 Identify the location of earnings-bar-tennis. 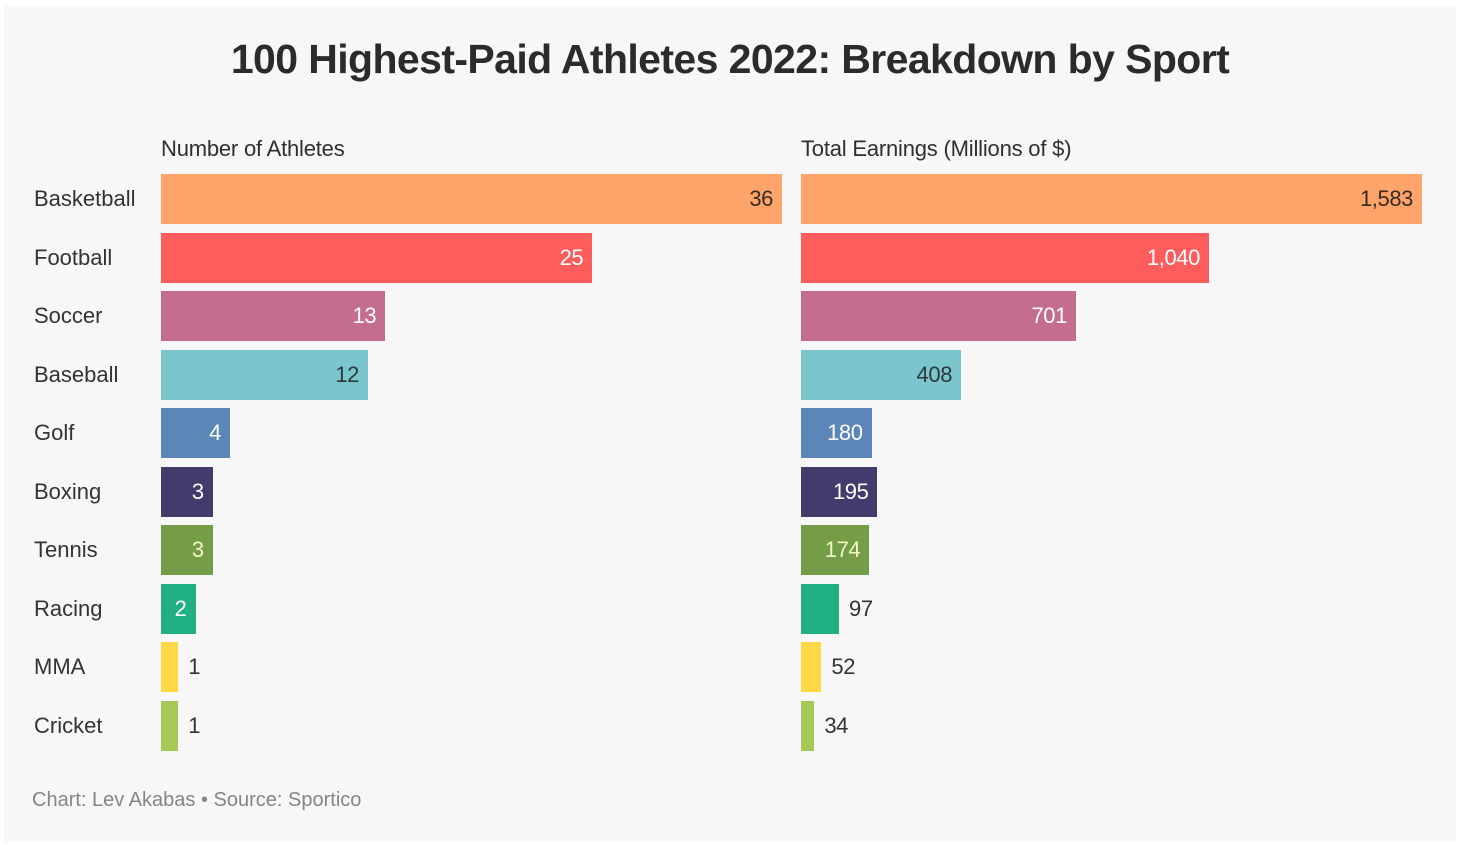
(835, 550).